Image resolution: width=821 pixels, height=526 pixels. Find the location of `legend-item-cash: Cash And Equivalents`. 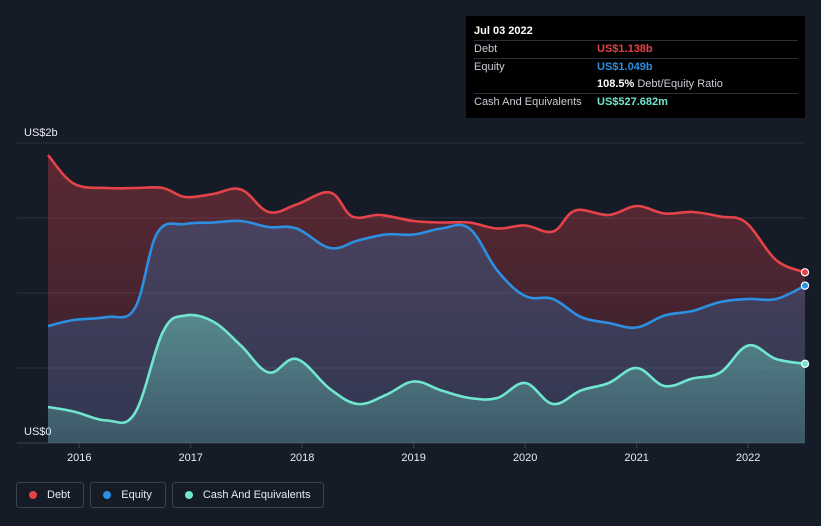

legend-item-cash: Cash And Equivalents is located at coordinates (248, 495).